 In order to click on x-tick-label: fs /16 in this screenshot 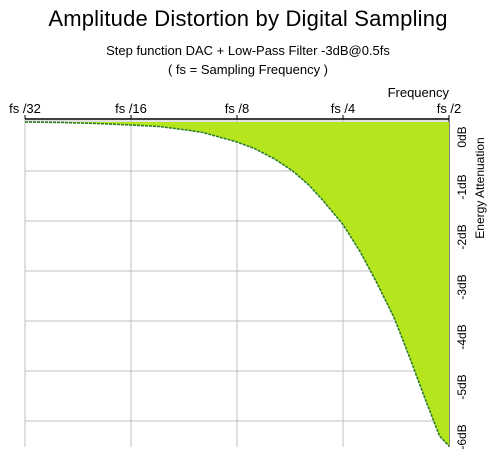, I will do `click(131, 108)`.